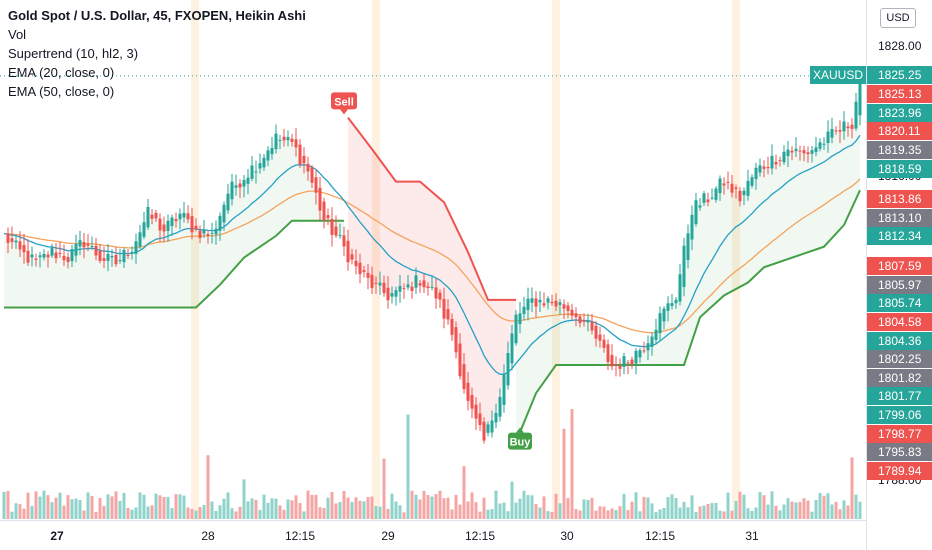  Describe the element at coordinates (898, 18) in the screenshot. I see `currency-button: USD` at that location.